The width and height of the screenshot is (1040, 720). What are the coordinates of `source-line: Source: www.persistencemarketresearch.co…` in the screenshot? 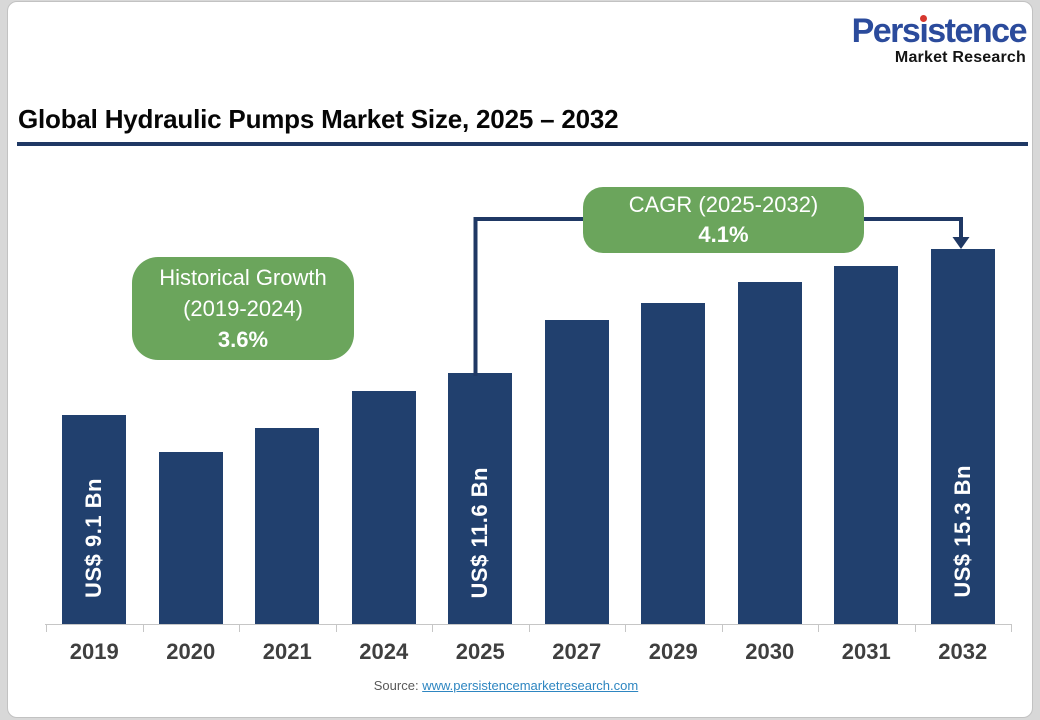 It's located at (513, 685).